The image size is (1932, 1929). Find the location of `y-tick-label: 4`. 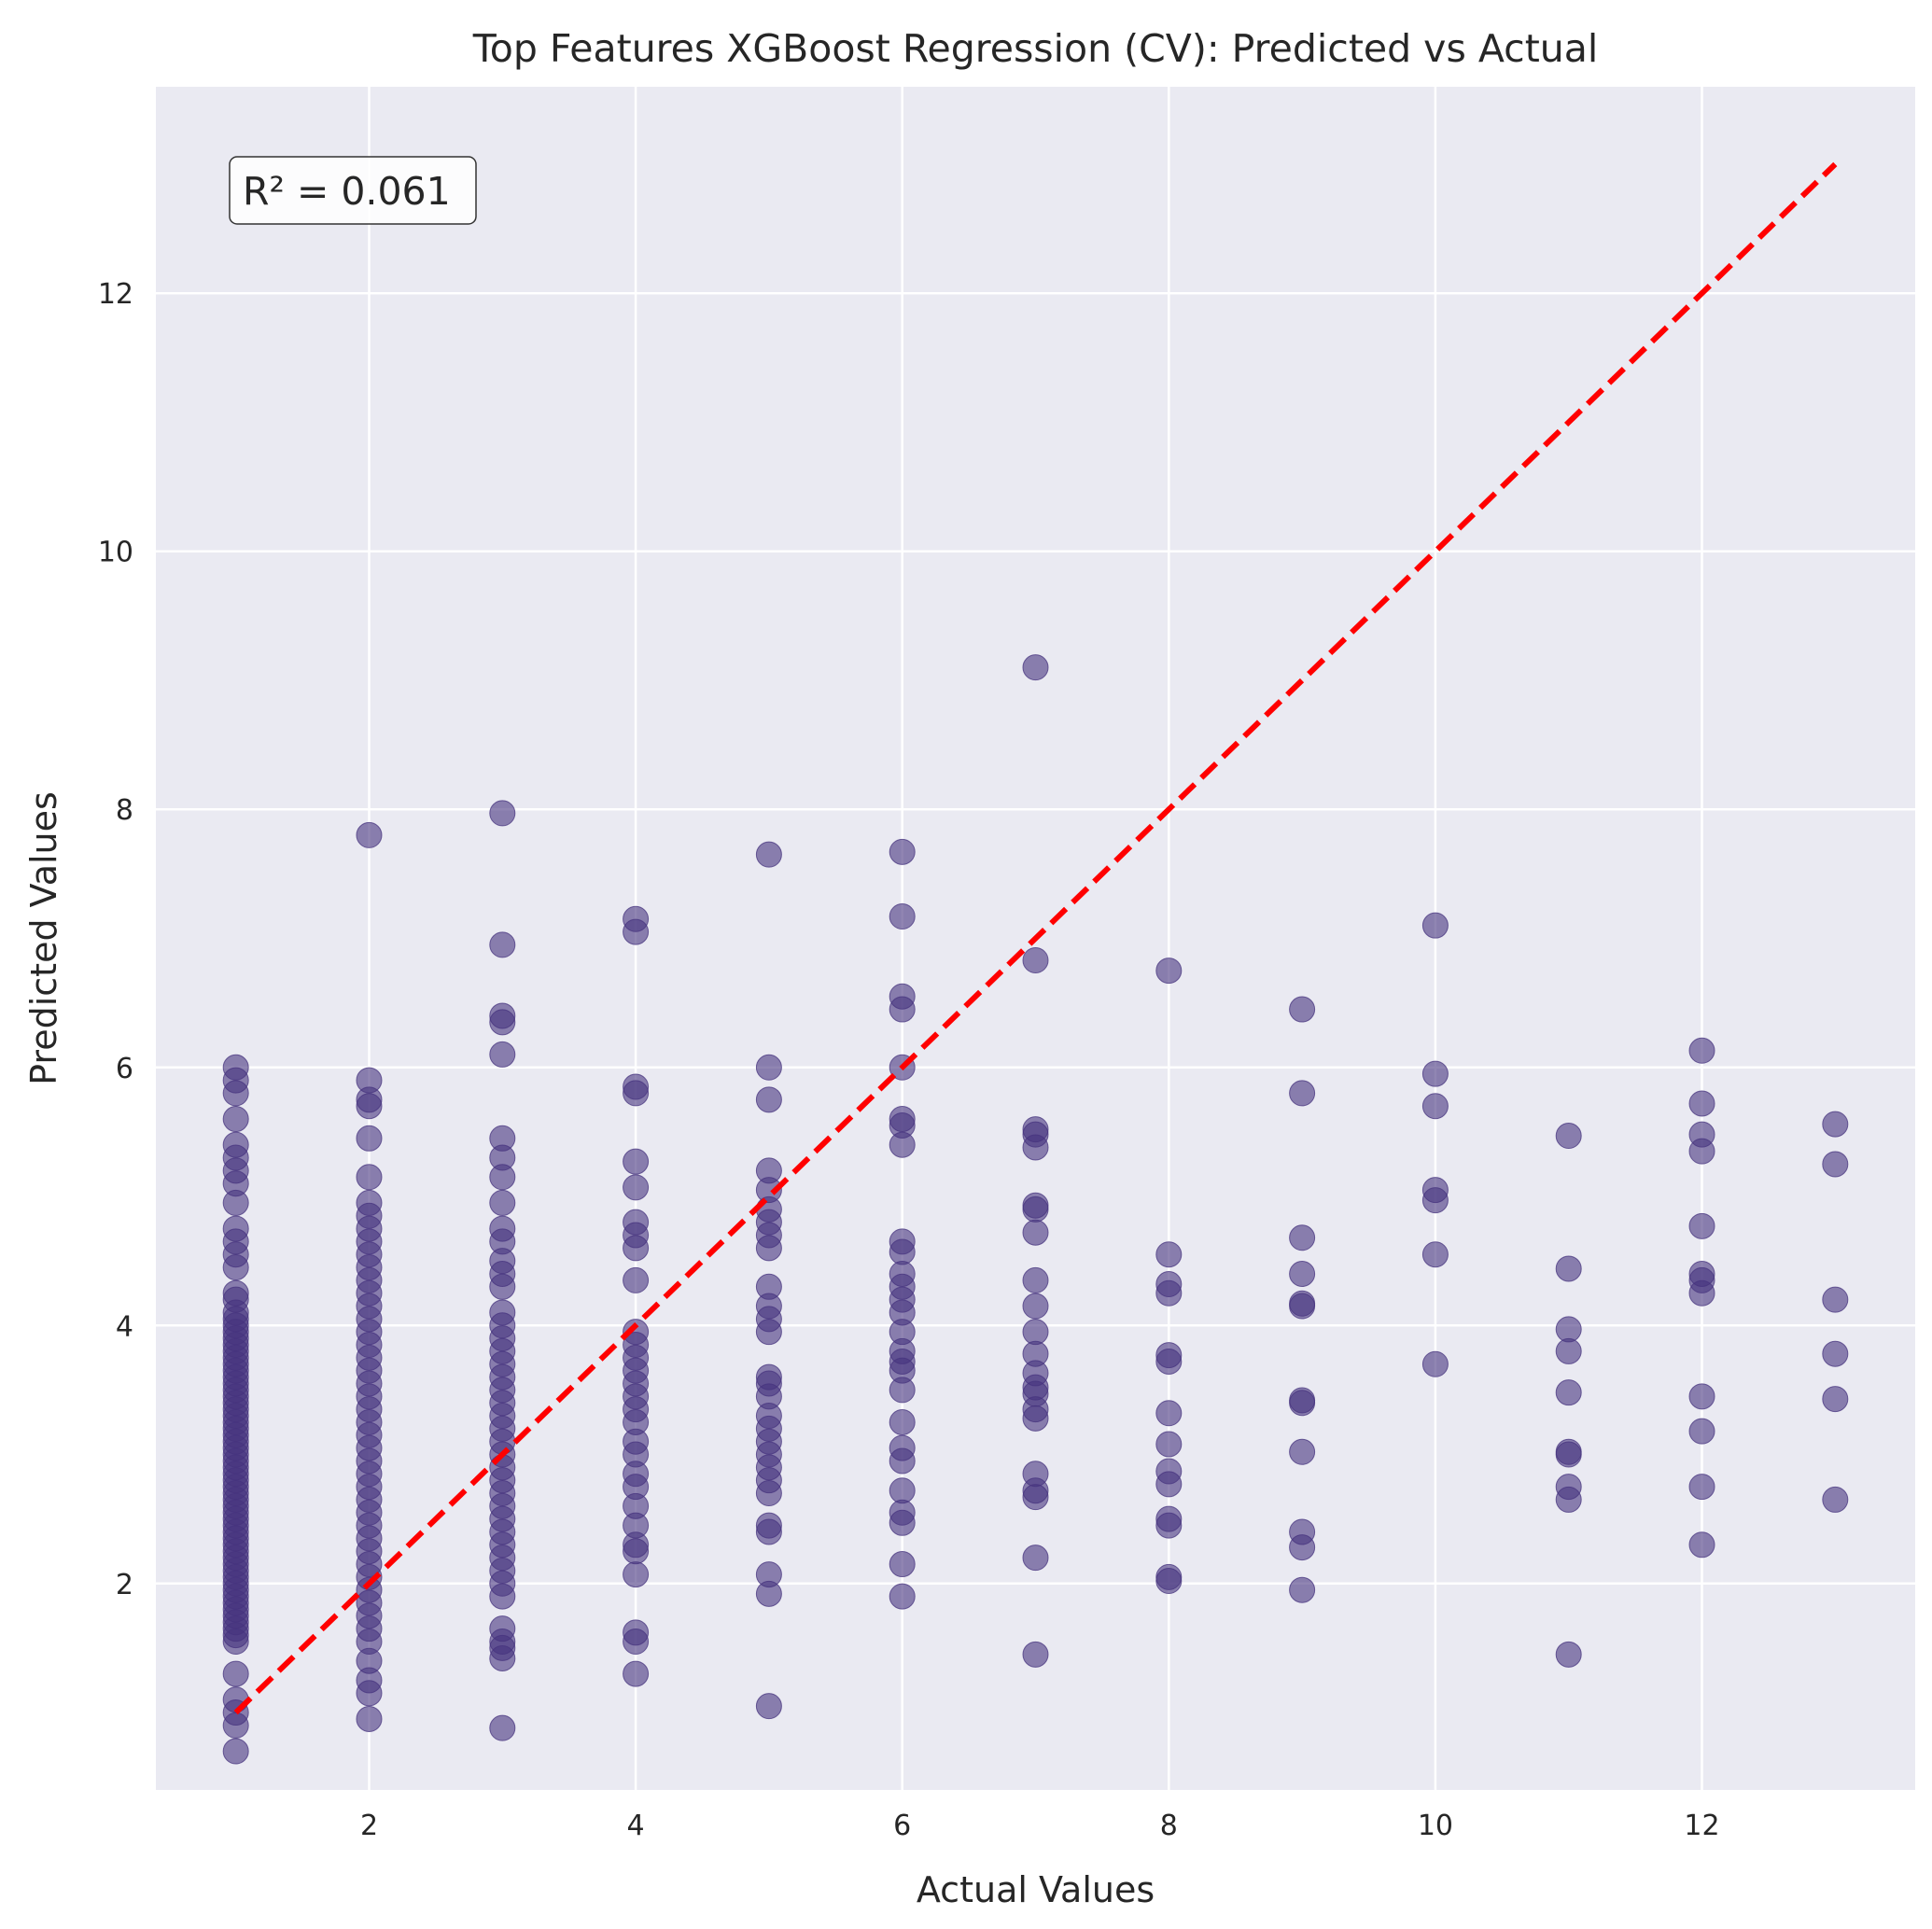

y-tick-label: 4 is located at coordinates (124, 1326).